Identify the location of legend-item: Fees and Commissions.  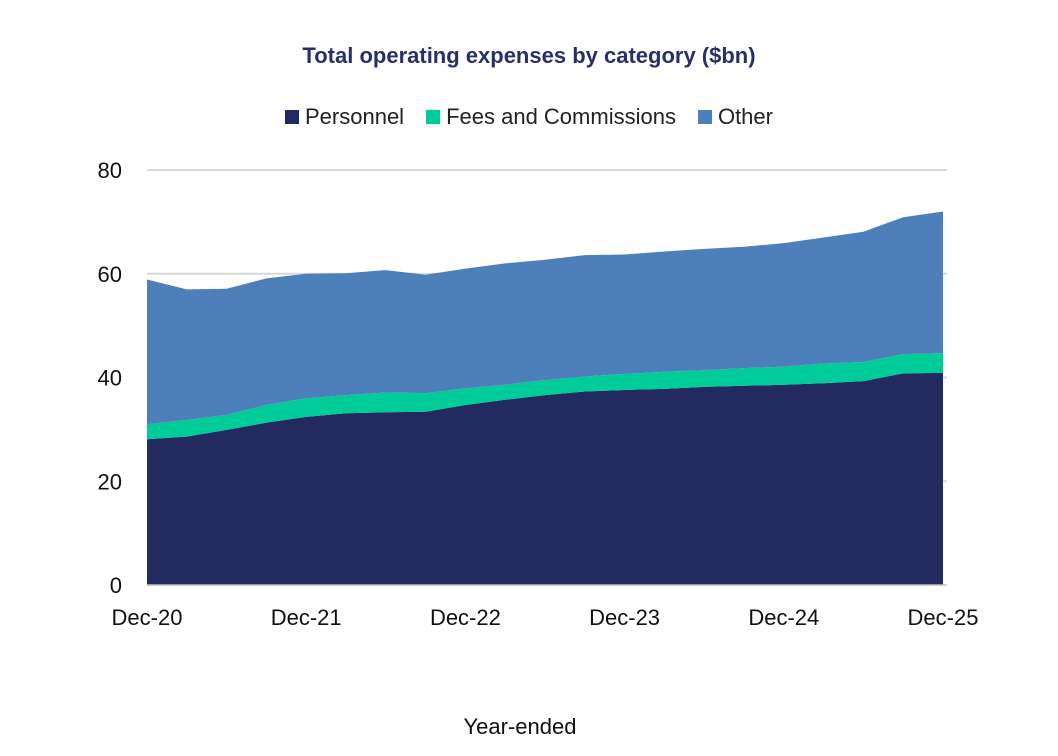
(551, 117).